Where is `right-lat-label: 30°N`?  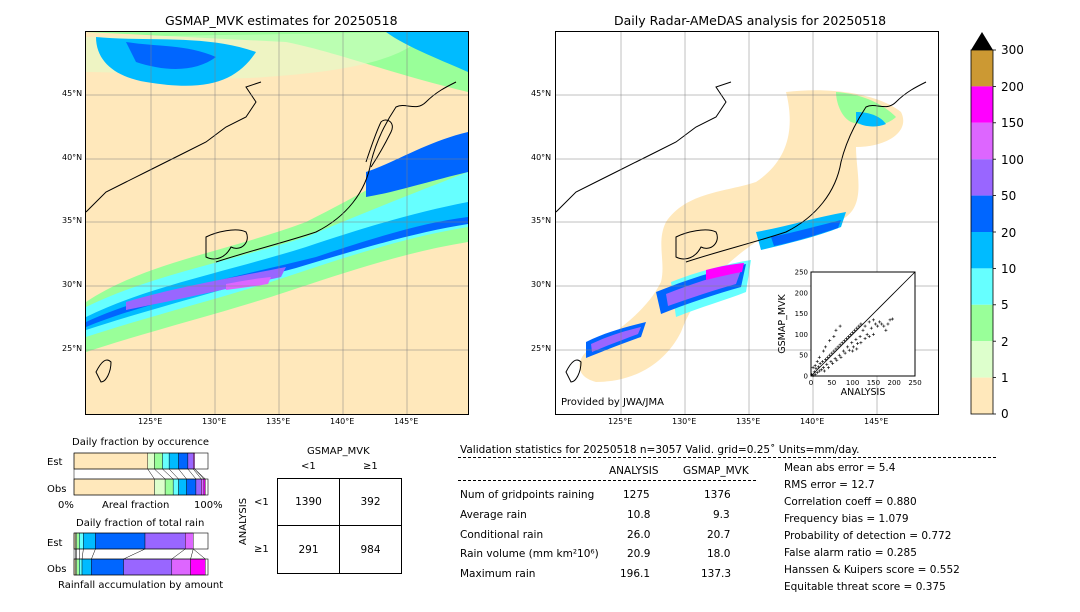 right-lat-label: 30°N is located at coordinates (541, 284).